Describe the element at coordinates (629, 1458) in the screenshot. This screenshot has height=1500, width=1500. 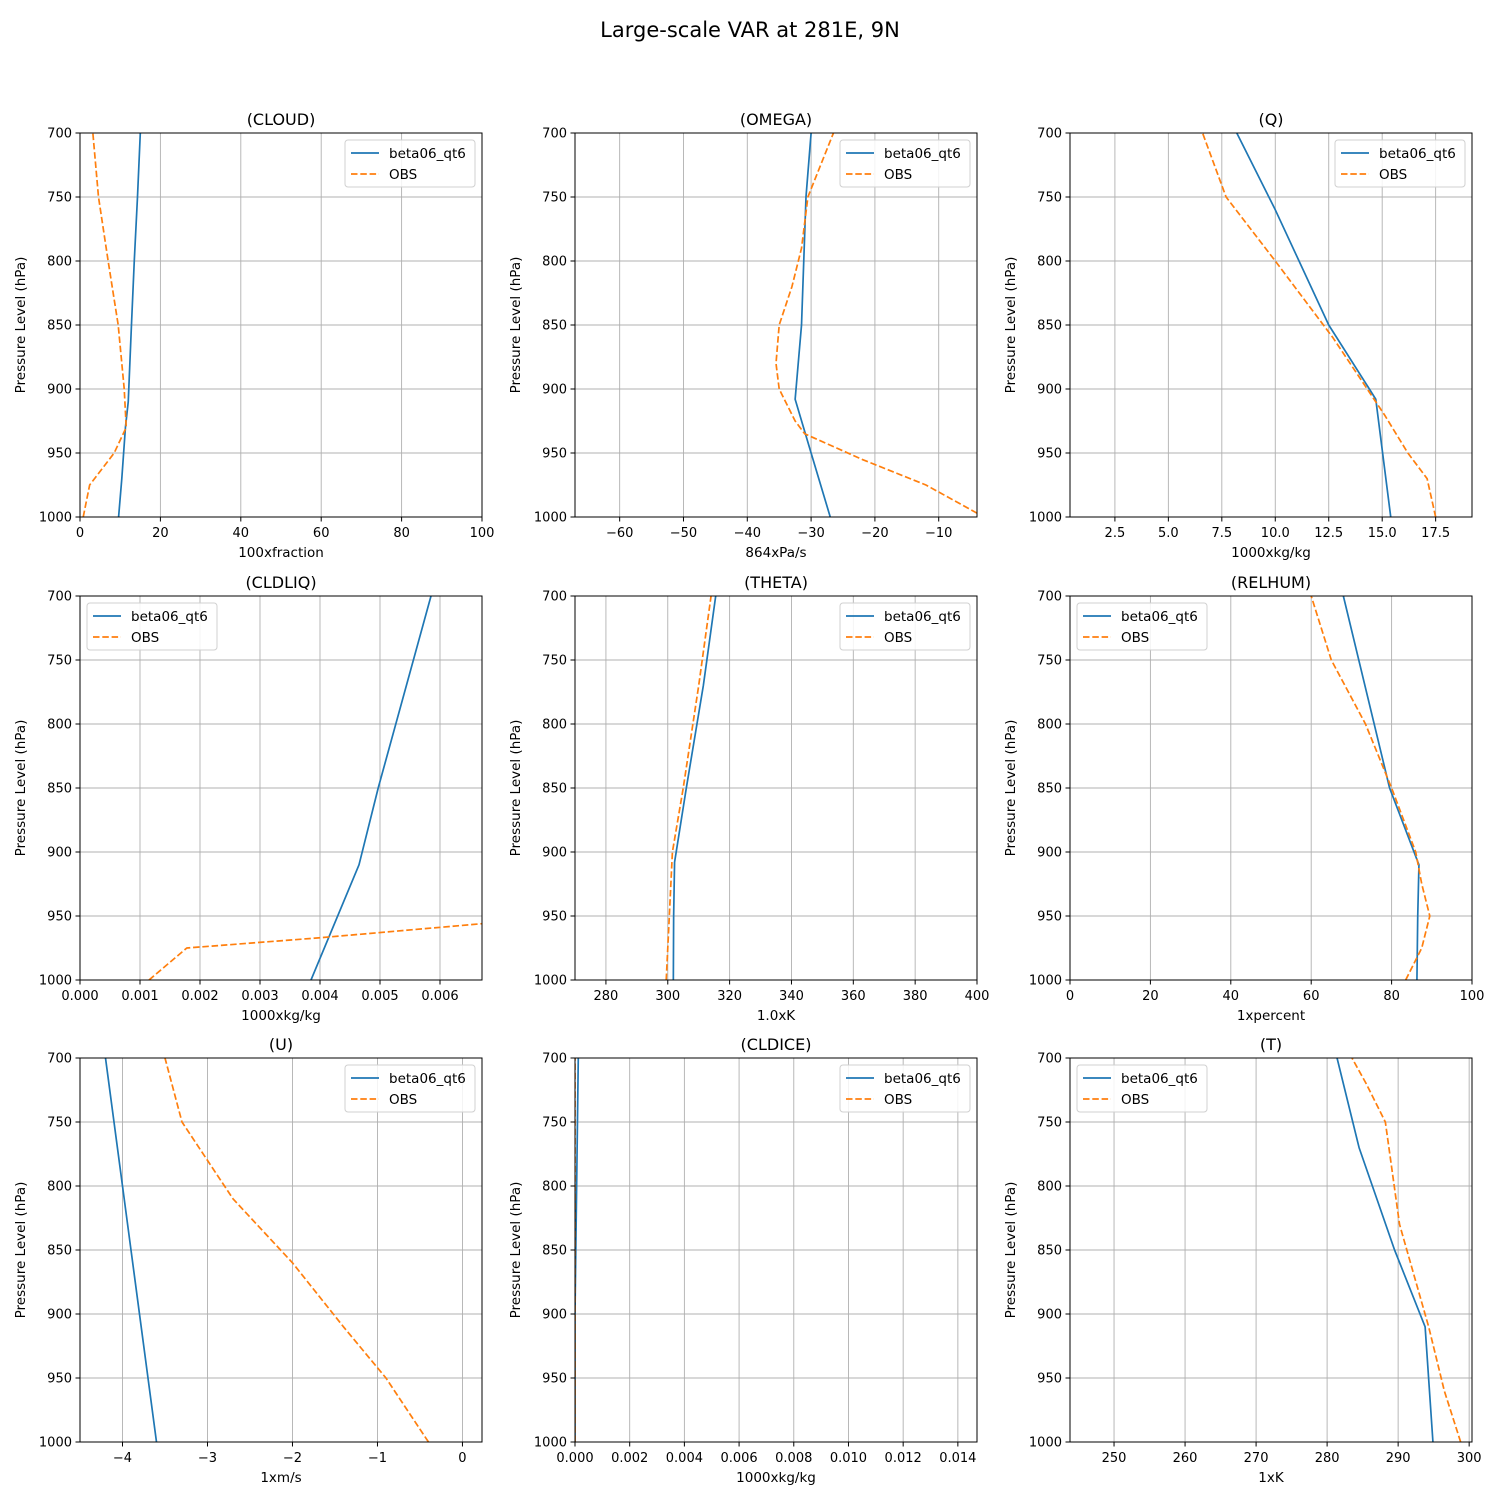
I see `x-tick-label: 0.002` at that location.